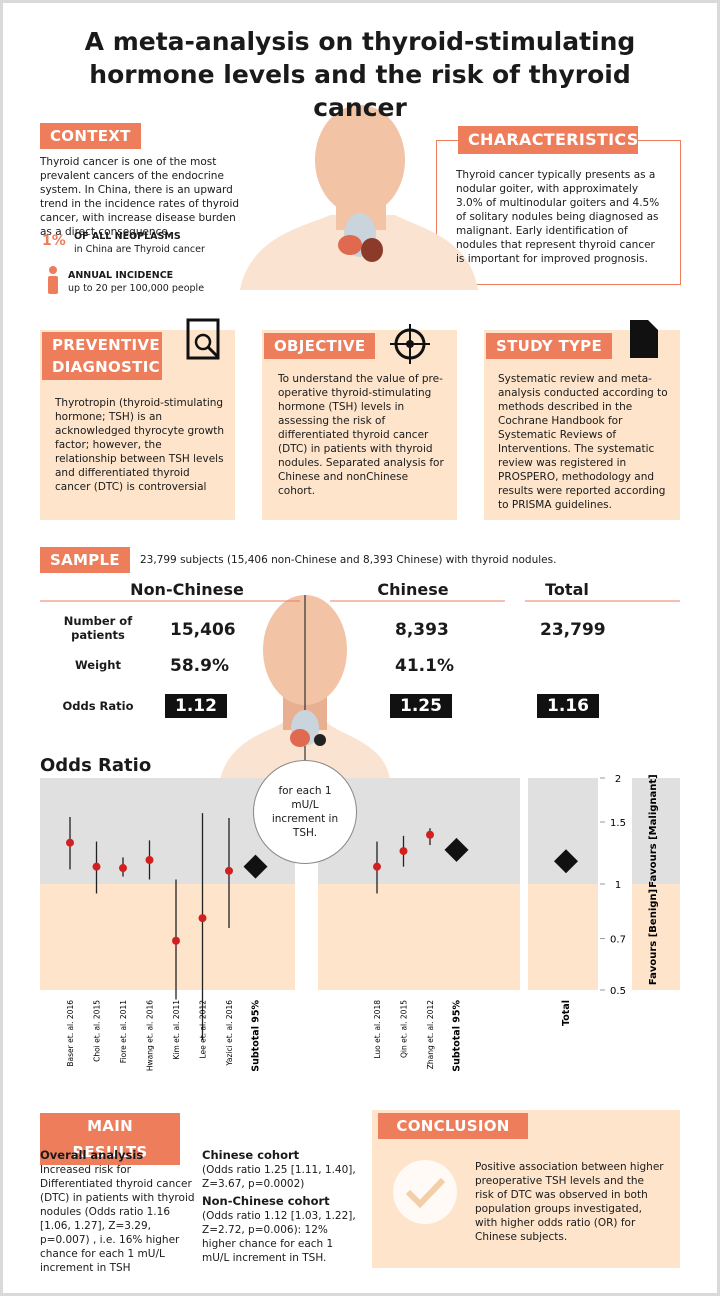 The image size is (720, 1296). What do you see at coordinates (102, 356) in the screenshot?
I see `heading: PREVENTIVE DIAGNOSTIC` at bounding box center [102, 356].